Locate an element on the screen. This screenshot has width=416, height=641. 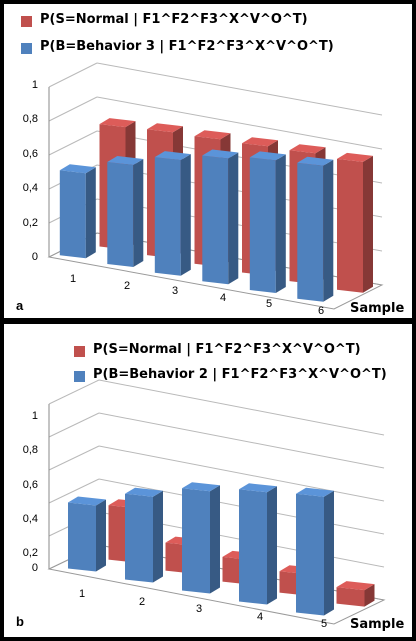
xtick-b-1: 1 is located at coordinates (82, 594).